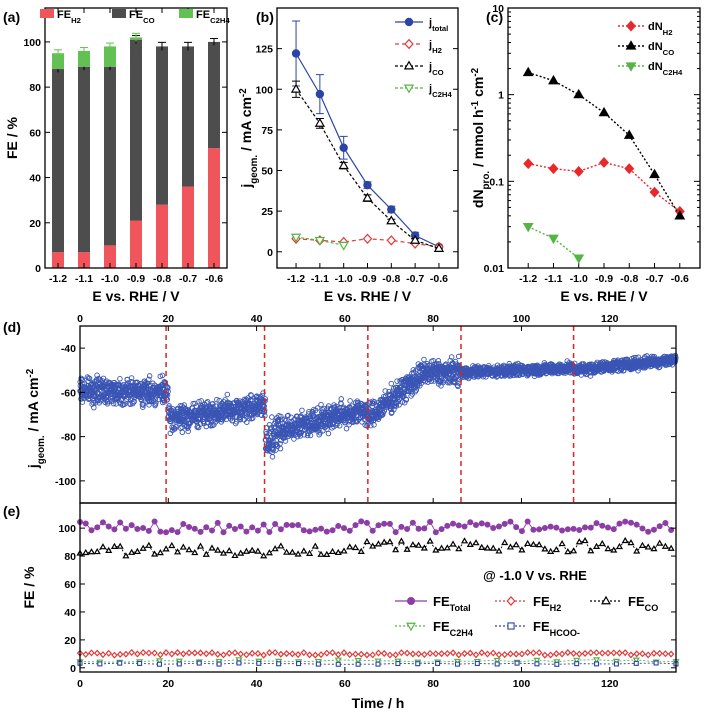 The height and width of the screenshot is (720, 720). Describe the element at coordinates (535, 575) in the screenshot. I see `condition-annotation: @ -1.0 V vs. RHE` at that location.